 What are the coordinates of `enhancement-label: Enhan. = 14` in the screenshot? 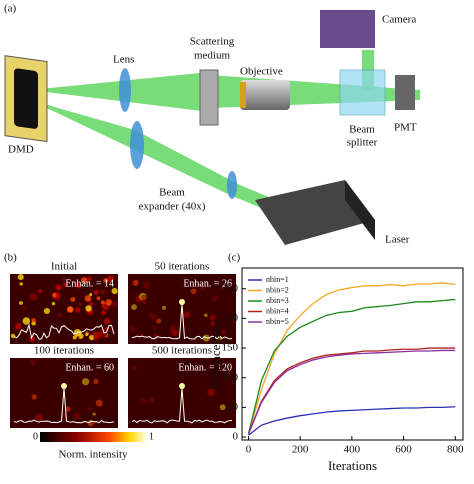 It's located at (89, 283).